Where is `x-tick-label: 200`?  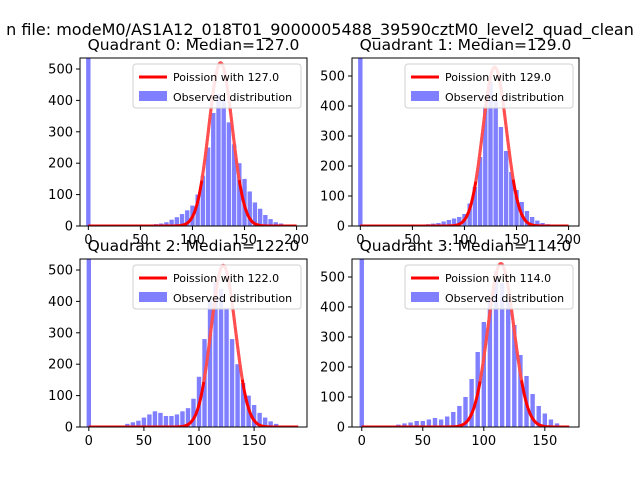 x-tick-label: 200 is located at coordinates (296, 240).